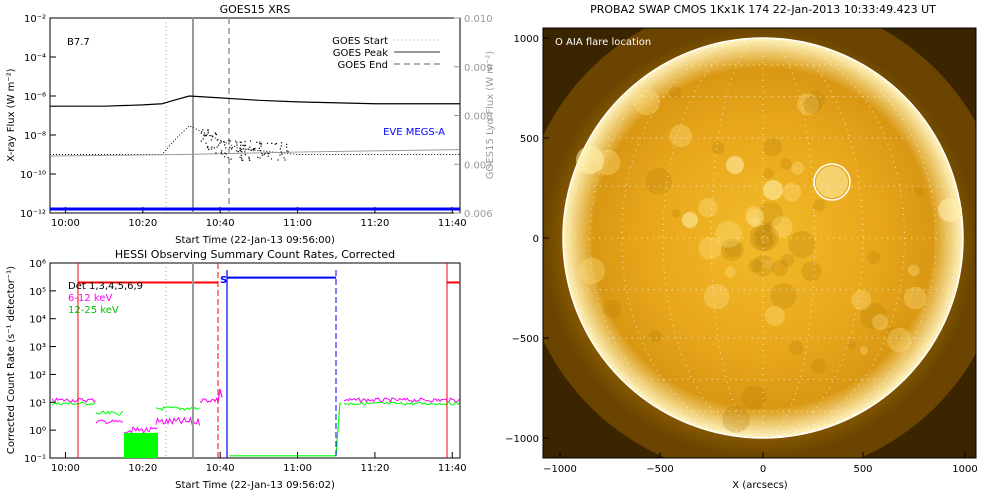  What do you see at coordinates (452, 468) in the screenshot?
I see `hessi-x-tick-label: 11:40` at bounding box center [452, 468].